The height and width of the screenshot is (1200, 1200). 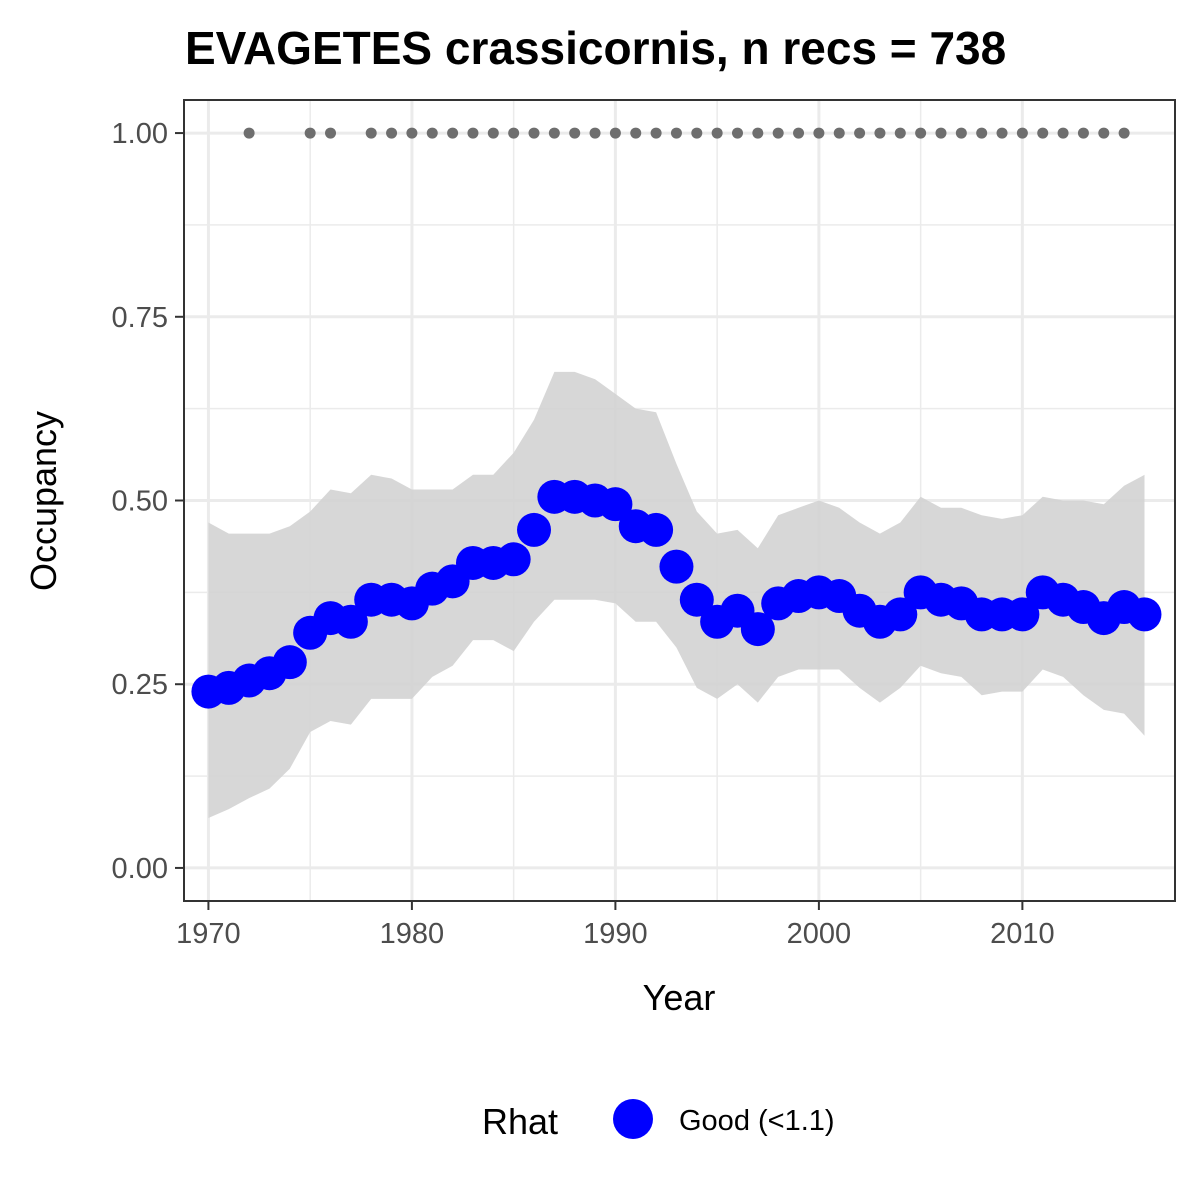 What do you see at coordinates (140, 869) in the screenshot?
I see `y-tick-label: 0.00` at bounding box center [140, 869].